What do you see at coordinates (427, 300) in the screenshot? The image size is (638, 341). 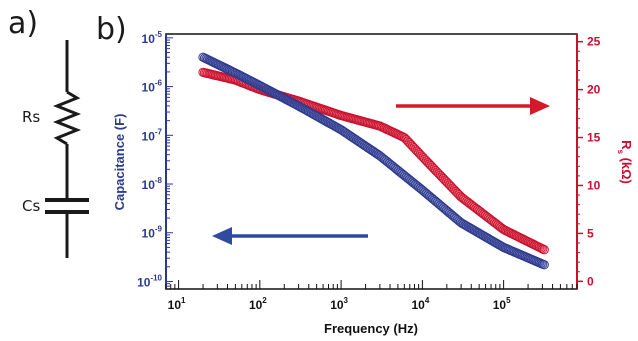 I see `x-tick-label-exponent: 4` at bounding box center [427, 300].